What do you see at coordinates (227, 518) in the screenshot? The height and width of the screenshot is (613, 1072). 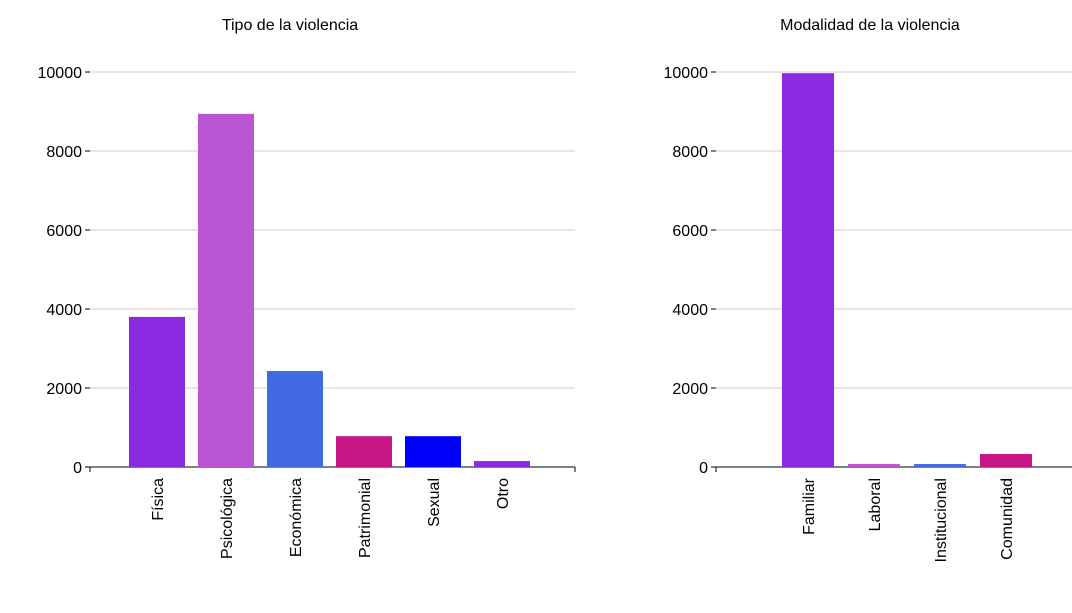 I see `x-tick-label: Psicológica` at bounding box center [227, 518].